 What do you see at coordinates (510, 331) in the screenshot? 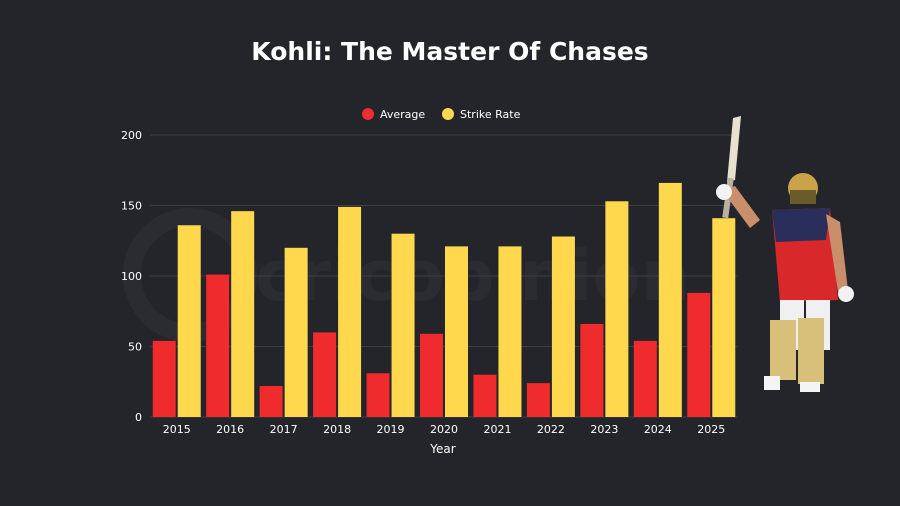
I see `bar-strike-rate-2021` at bounding box center [510, 331].